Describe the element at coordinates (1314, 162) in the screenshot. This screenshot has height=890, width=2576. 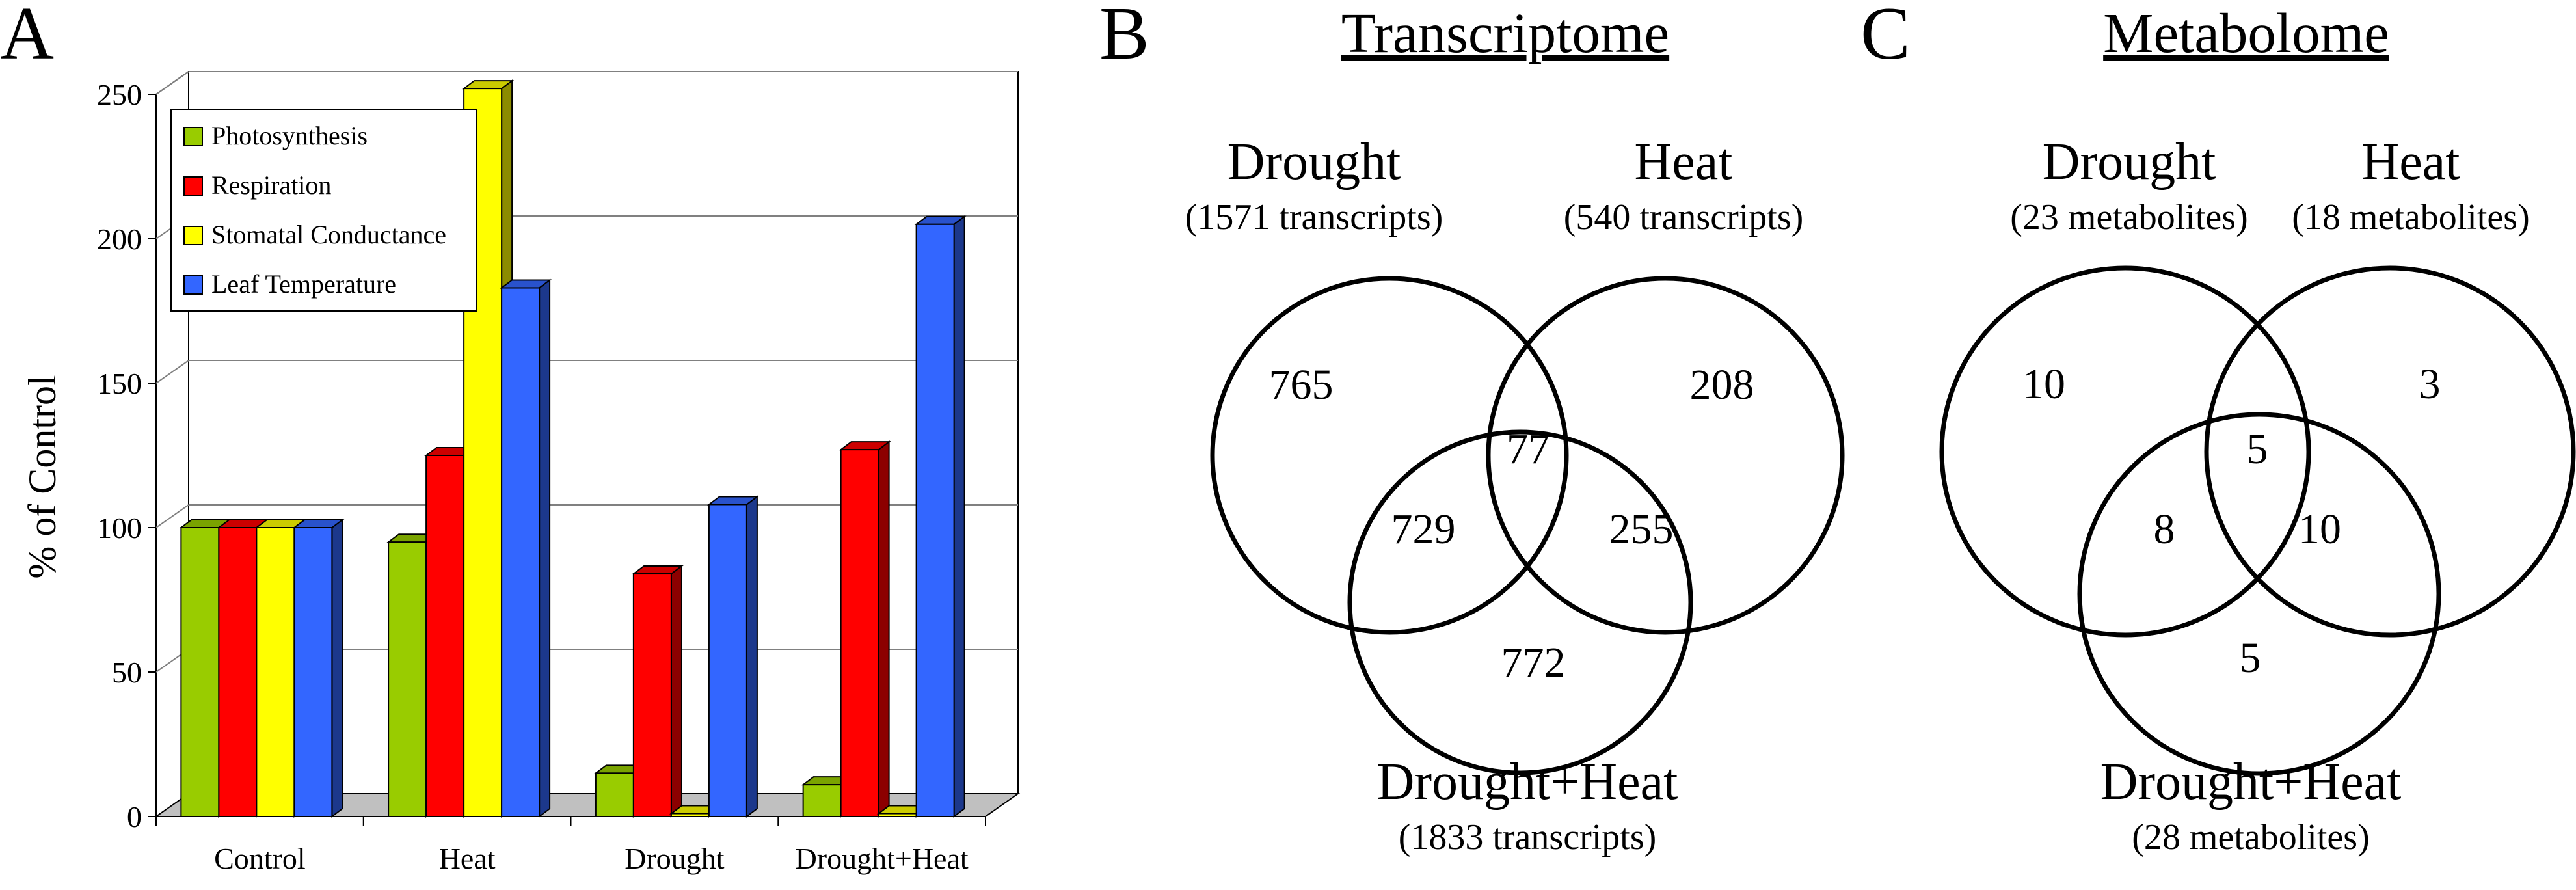
I see `venn-b-set-drought-name: Drought` at that location.